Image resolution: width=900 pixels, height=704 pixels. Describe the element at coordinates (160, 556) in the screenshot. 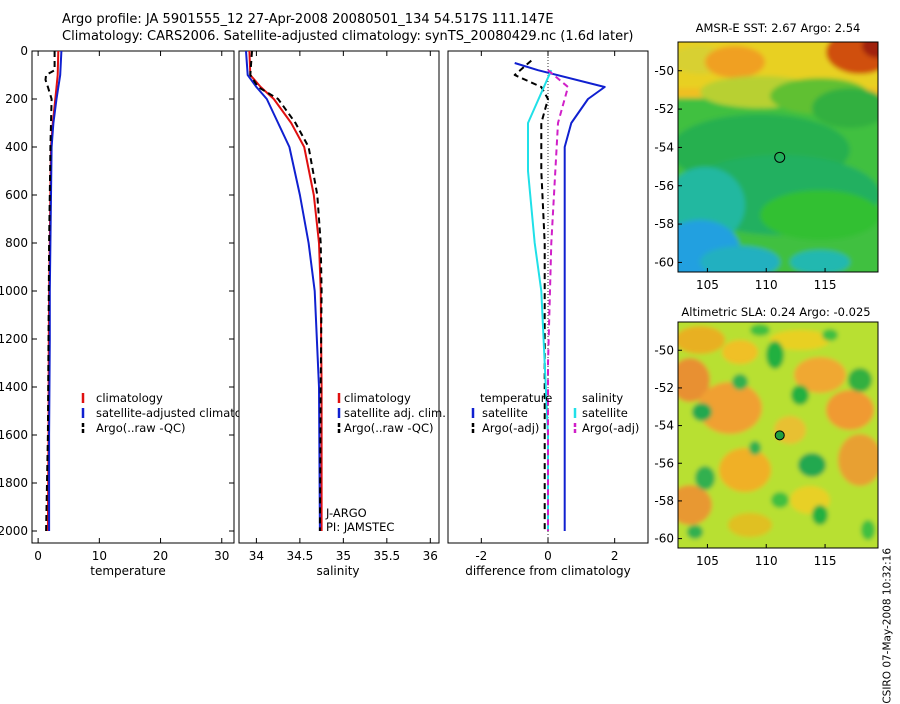

I see `x-tick-label: 20` at that location.